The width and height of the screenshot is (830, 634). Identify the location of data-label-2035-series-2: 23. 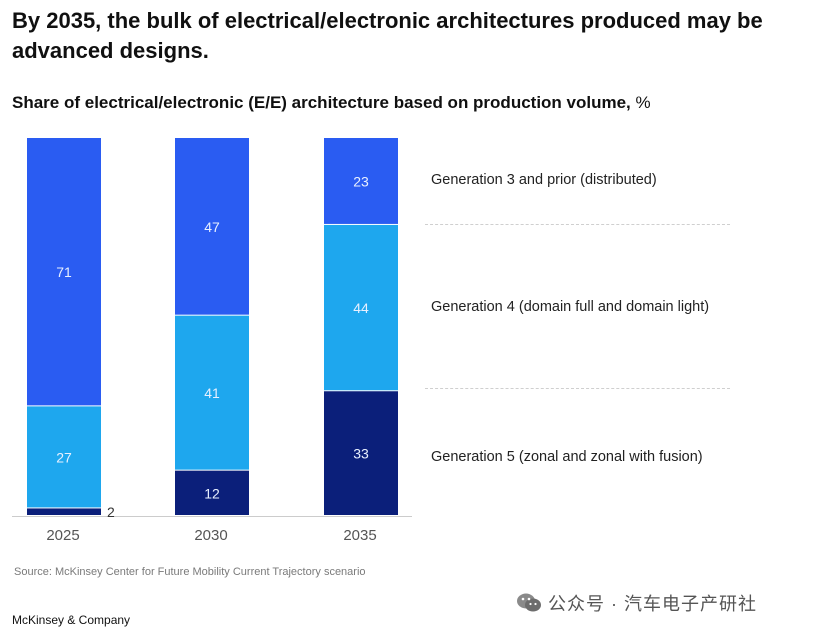
(361, 181).